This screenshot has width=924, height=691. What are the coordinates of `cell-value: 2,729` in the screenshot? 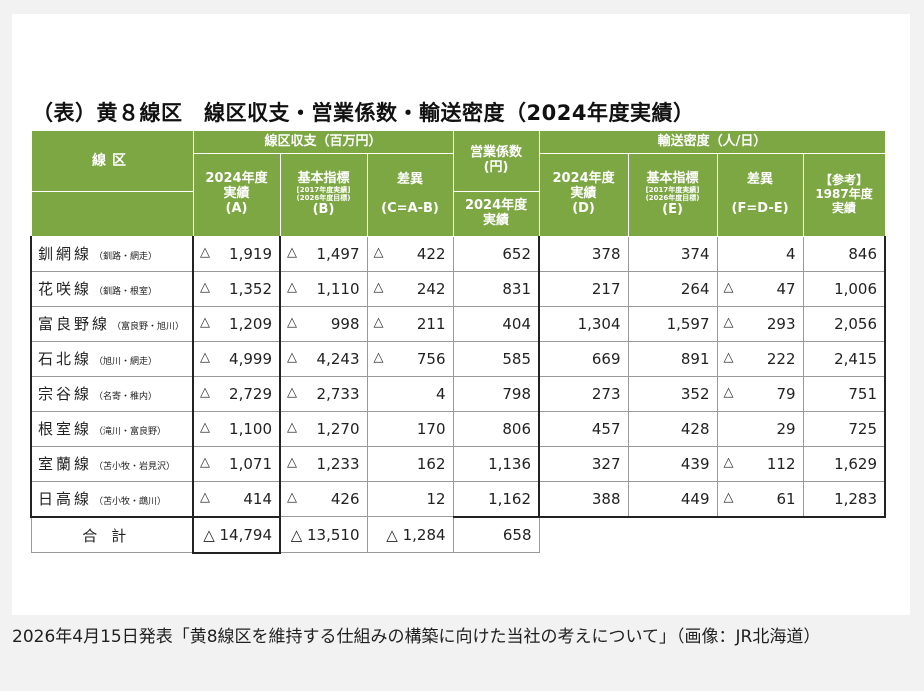 It's located at (250, 393).